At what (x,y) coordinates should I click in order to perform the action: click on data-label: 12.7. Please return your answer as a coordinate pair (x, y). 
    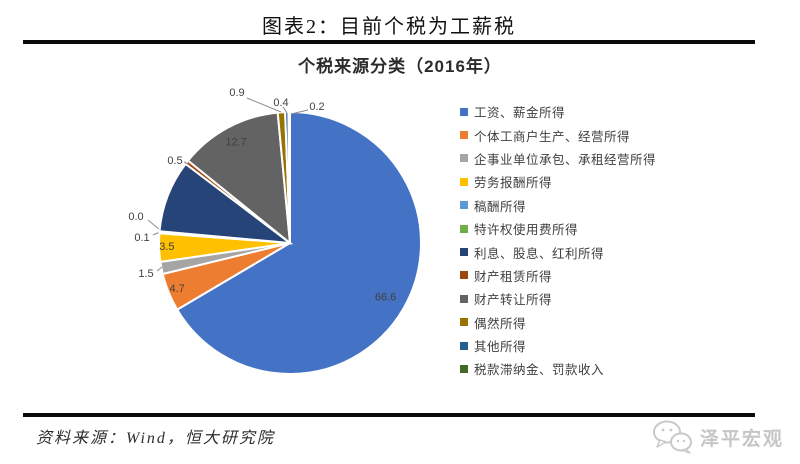
    Looking at the image, I should click on (235, 143).